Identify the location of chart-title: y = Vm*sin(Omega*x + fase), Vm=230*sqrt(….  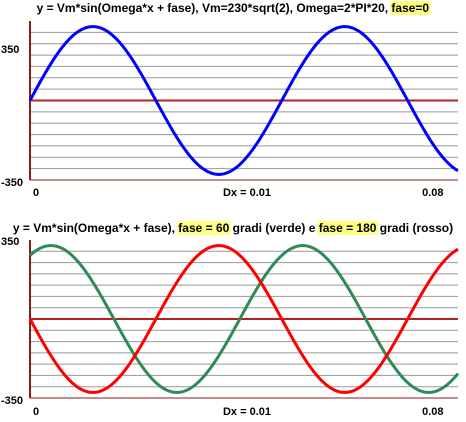
(233, 8).